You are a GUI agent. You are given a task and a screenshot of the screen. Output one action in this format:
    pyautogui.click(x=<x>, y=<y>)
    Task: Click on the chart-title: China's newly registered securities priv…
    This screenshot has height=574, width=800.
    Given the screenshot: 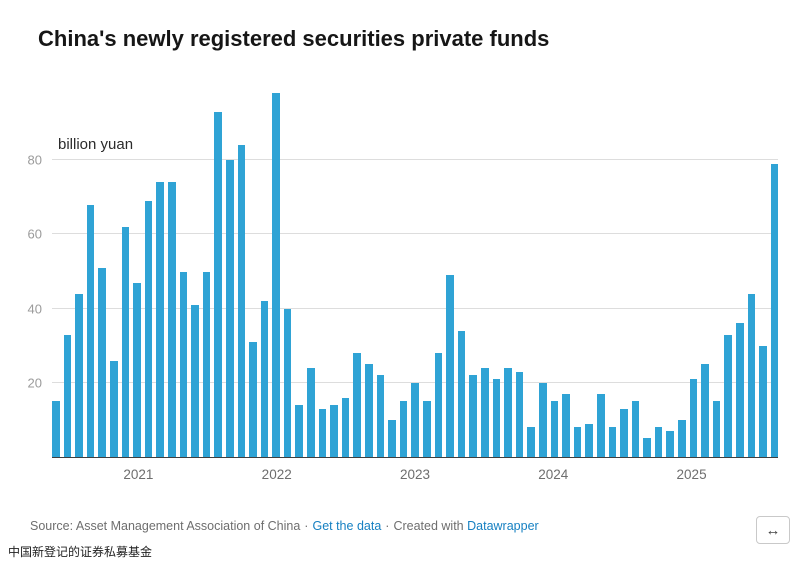 What is the action you would take?
    pyautogui.click(x=294, y=38)
    